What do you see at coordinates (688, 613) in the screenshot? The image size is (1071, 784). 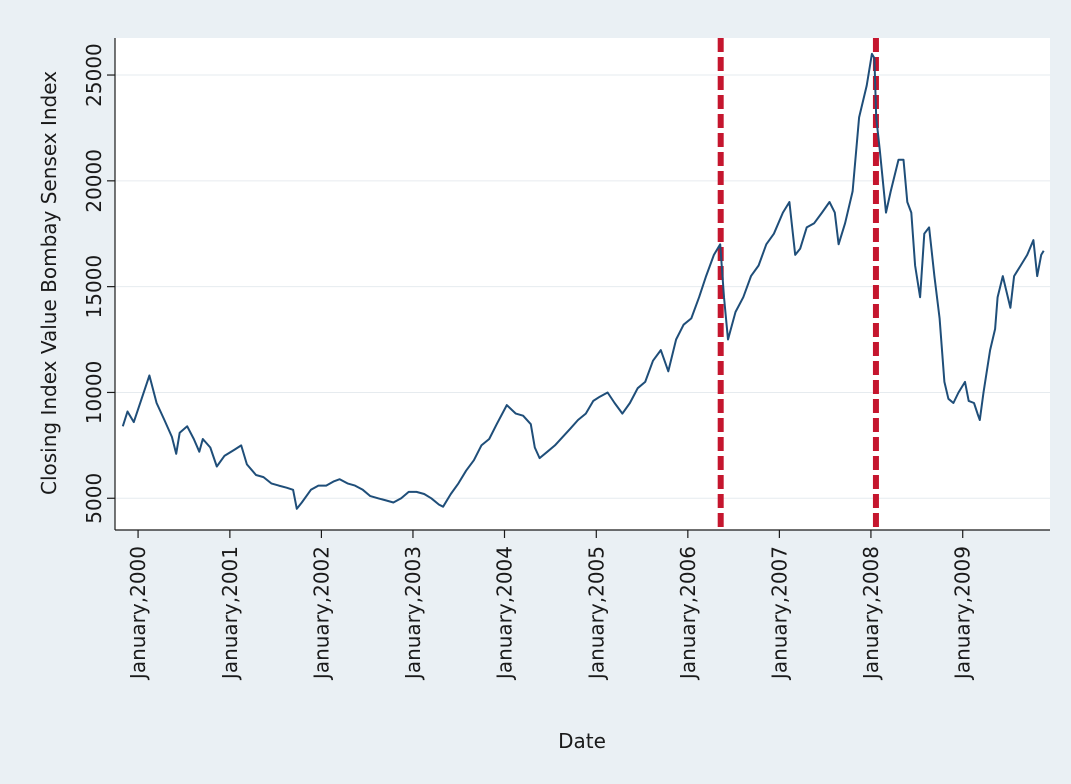 I see `x-tick-label: January,2006` at bounding box center [688, 613].